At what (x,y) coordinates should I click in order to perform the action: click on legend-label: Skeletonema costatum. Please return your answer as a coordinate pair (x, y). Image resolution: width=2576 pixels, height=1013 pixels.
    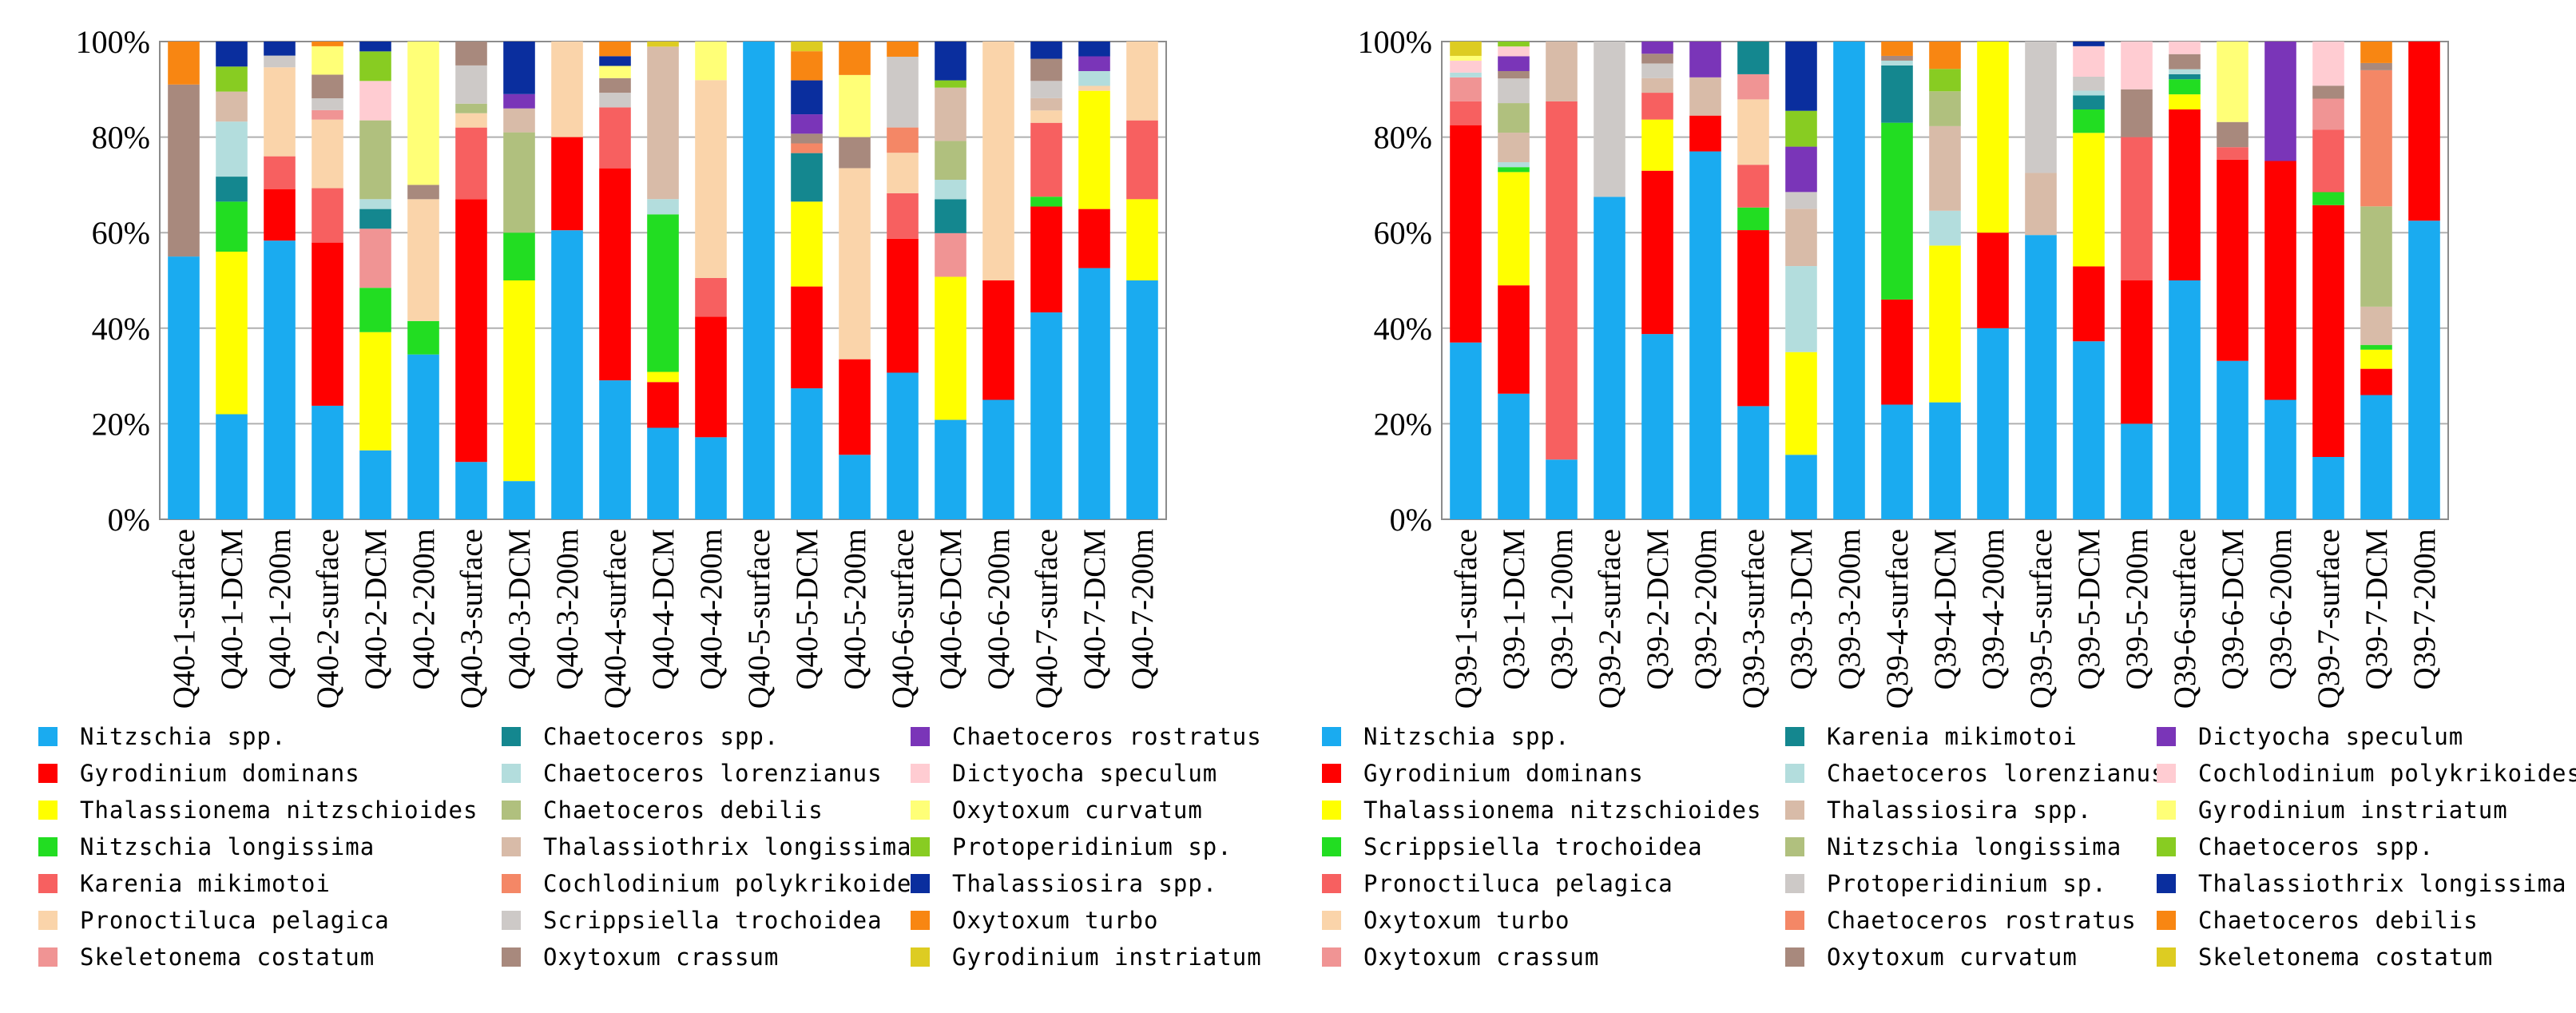
    Looking at the image, I should click on (2345, 957).